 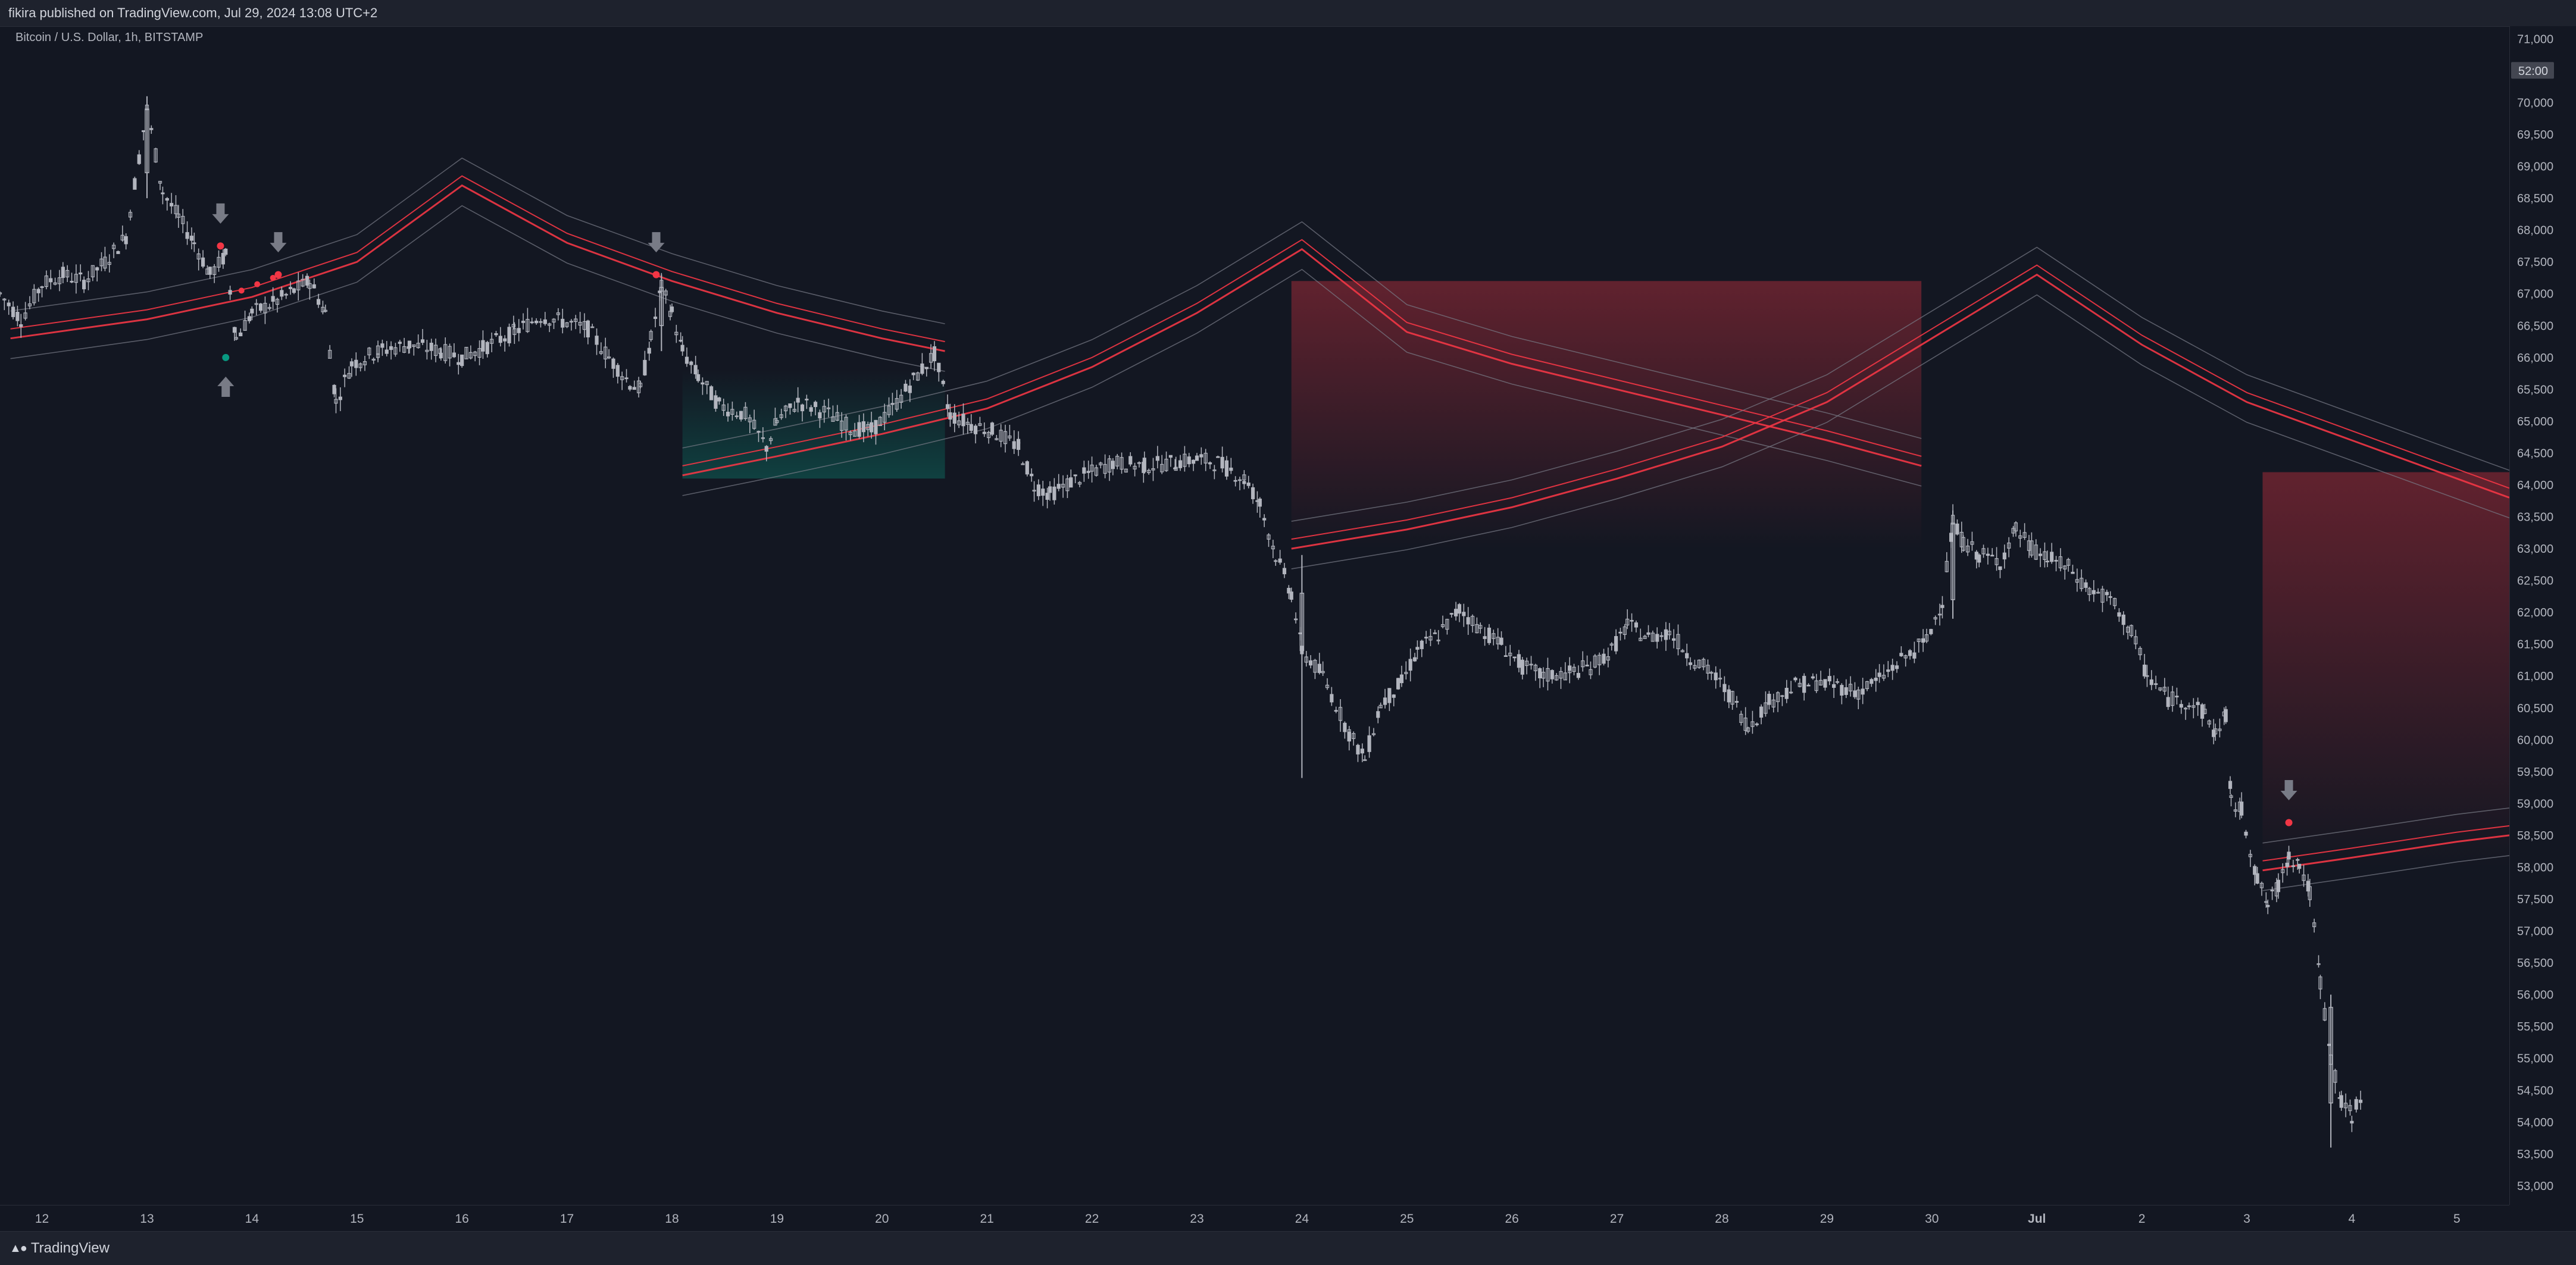 What do you see at coordinates (2535, 550) in the screenshot?
I see `price-tick-label: 63,000` at bounding box center [2535, 550].